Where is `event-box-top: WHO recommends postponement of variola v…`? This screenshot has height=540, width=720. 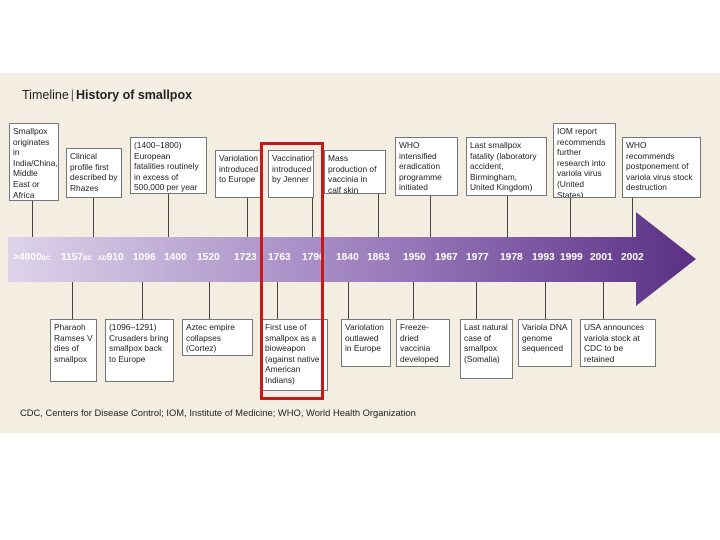 event-box-top: WHO recommends postponement of variola v… is located at coordinates (661, 167).